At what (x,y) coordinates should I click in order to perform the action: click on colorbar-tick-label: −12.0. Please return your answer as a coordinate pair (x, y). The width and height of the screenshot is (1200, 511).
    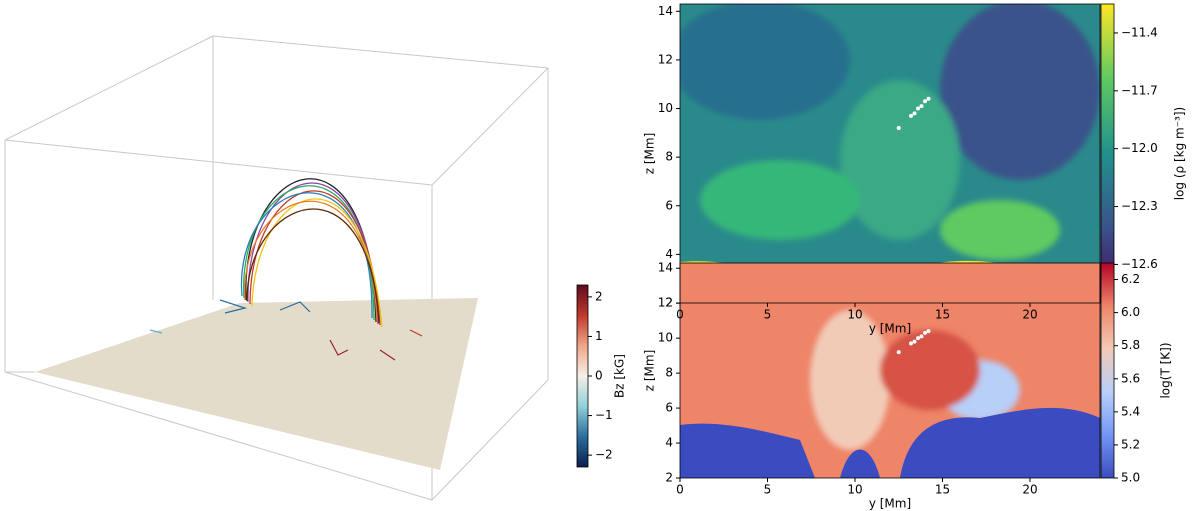
    Looking at the image, I should click on (1139, 148).